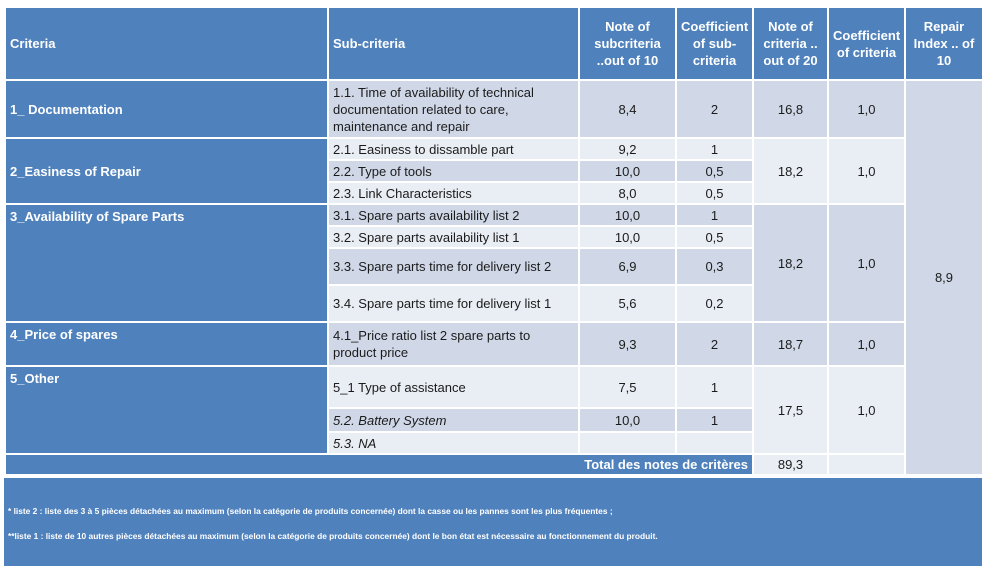  Describe the element at coordinates (627, 43) in the screenshot. I see `header-note-sub: Note of subcriteria ..out of 10` at that location.